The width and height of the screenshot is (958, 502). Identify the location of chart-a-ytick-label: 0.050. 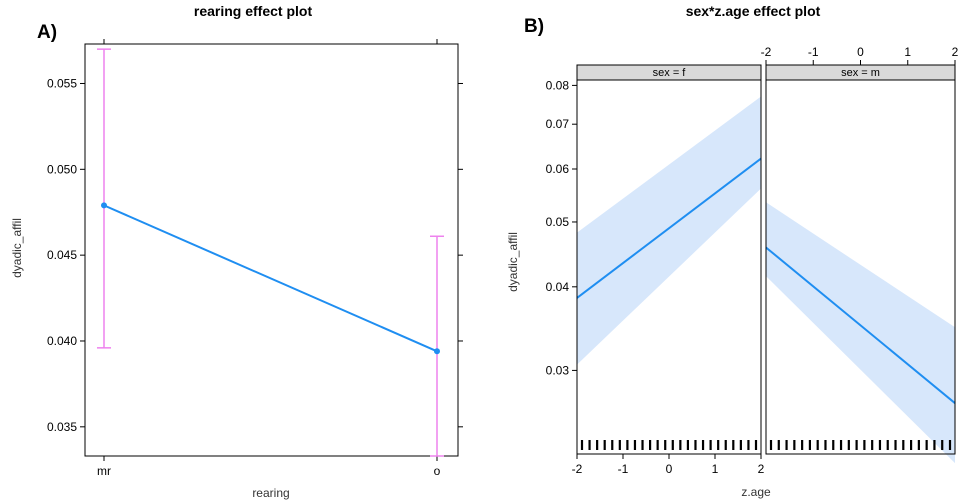
(62, 169).